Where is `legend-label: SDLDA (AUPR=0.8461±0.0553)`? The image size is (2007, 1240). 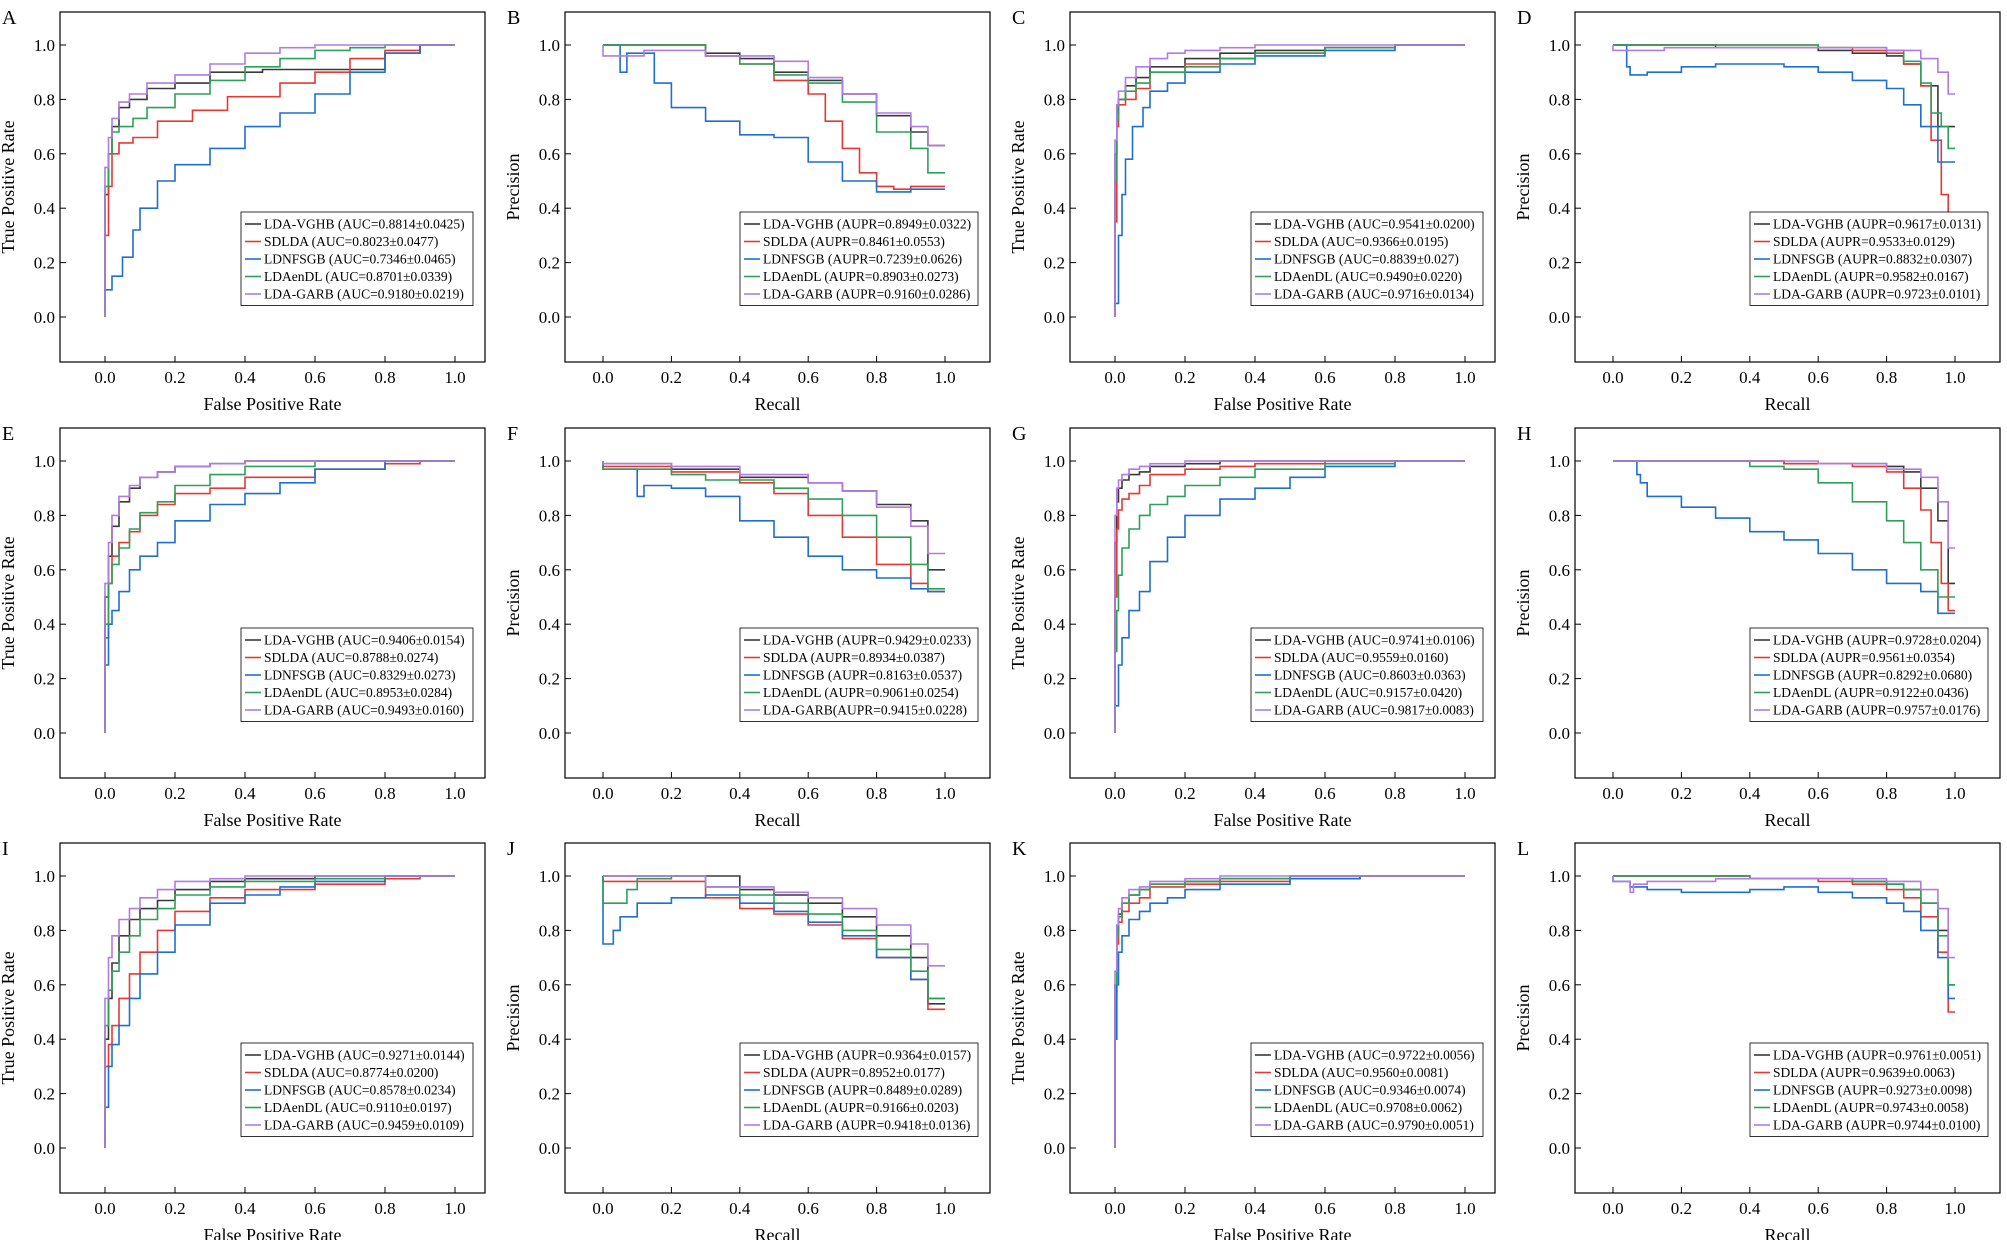
legend-label: SDLDA (AUPR=0.8461±0.0553) is located at coordinates (854, 241).